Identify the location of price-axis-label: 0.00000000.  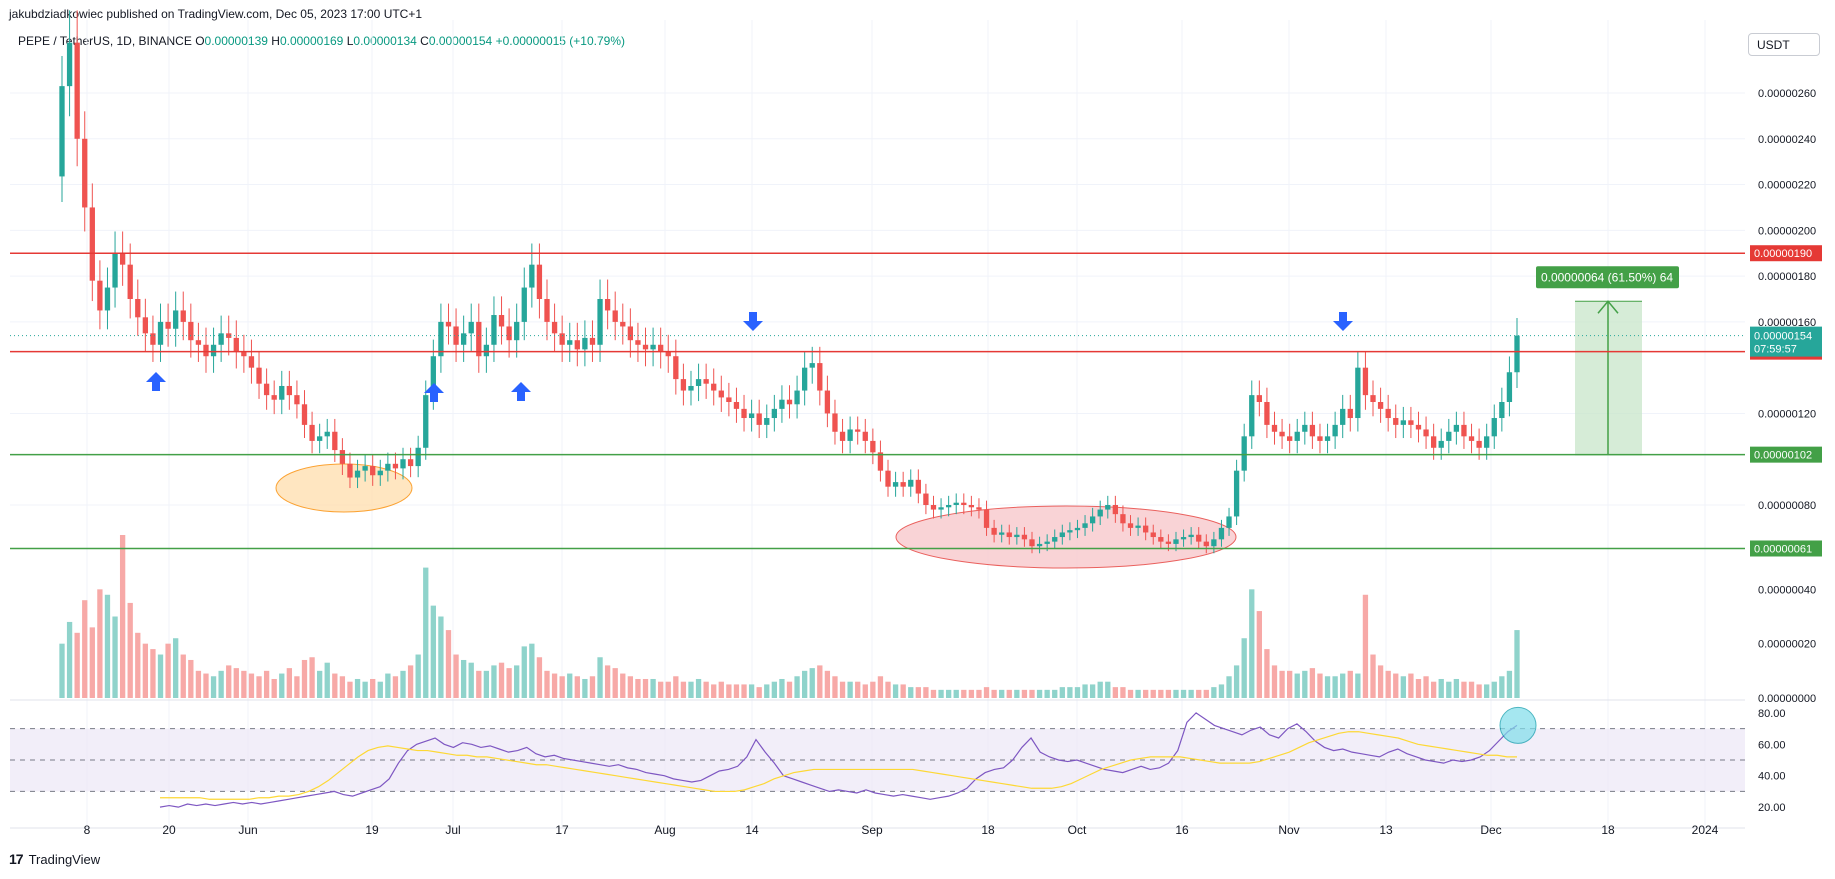
(1787, 699).